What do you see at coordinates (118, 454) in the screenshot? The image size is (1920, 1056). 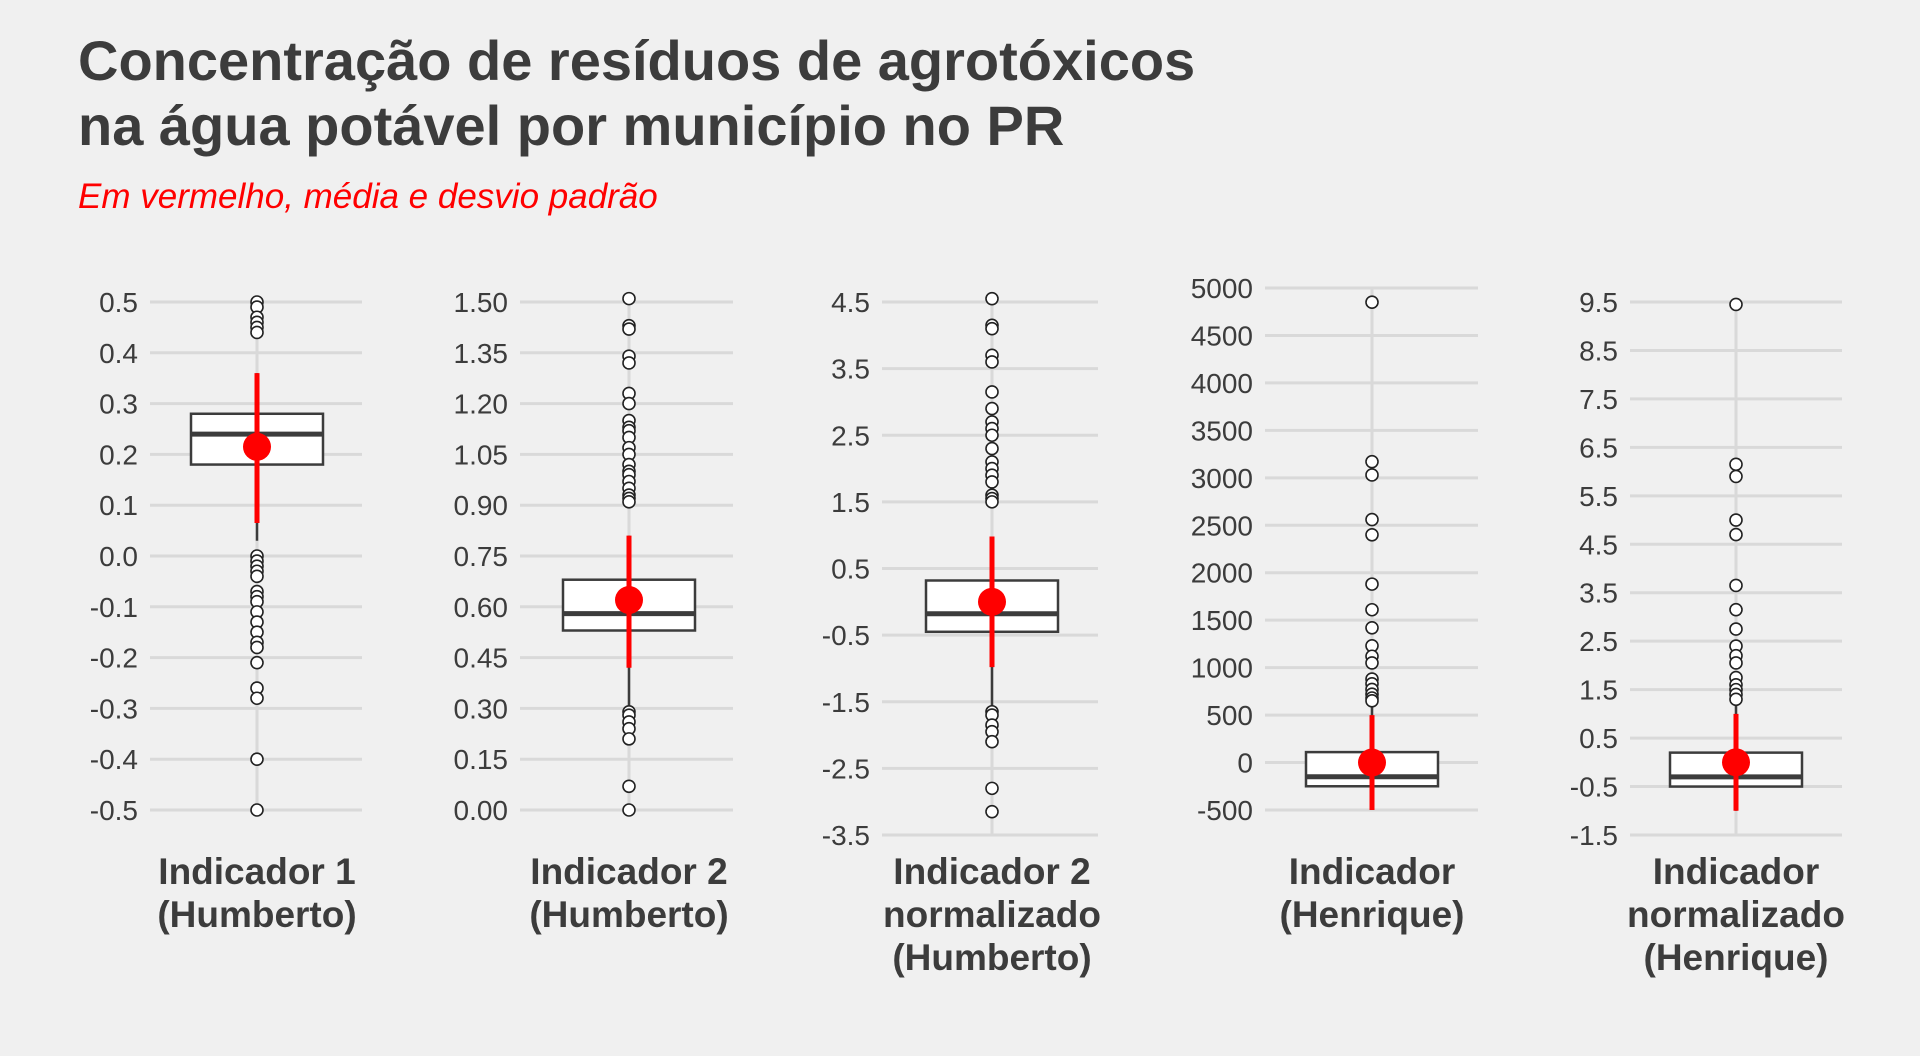 I see `y-tick-label: 0.2` at bounding box center [118, 454].